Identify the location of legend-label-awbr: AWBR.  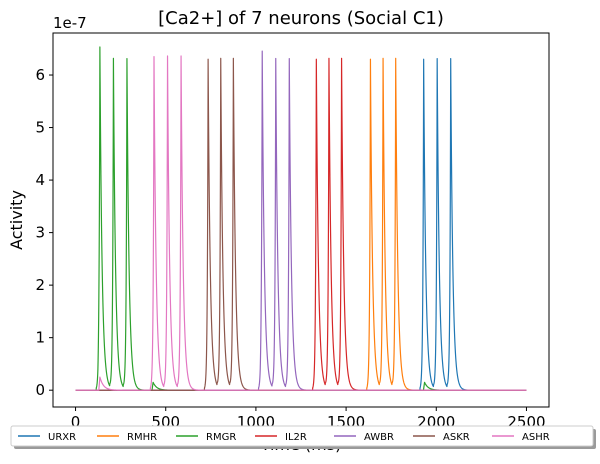
(379, 437).